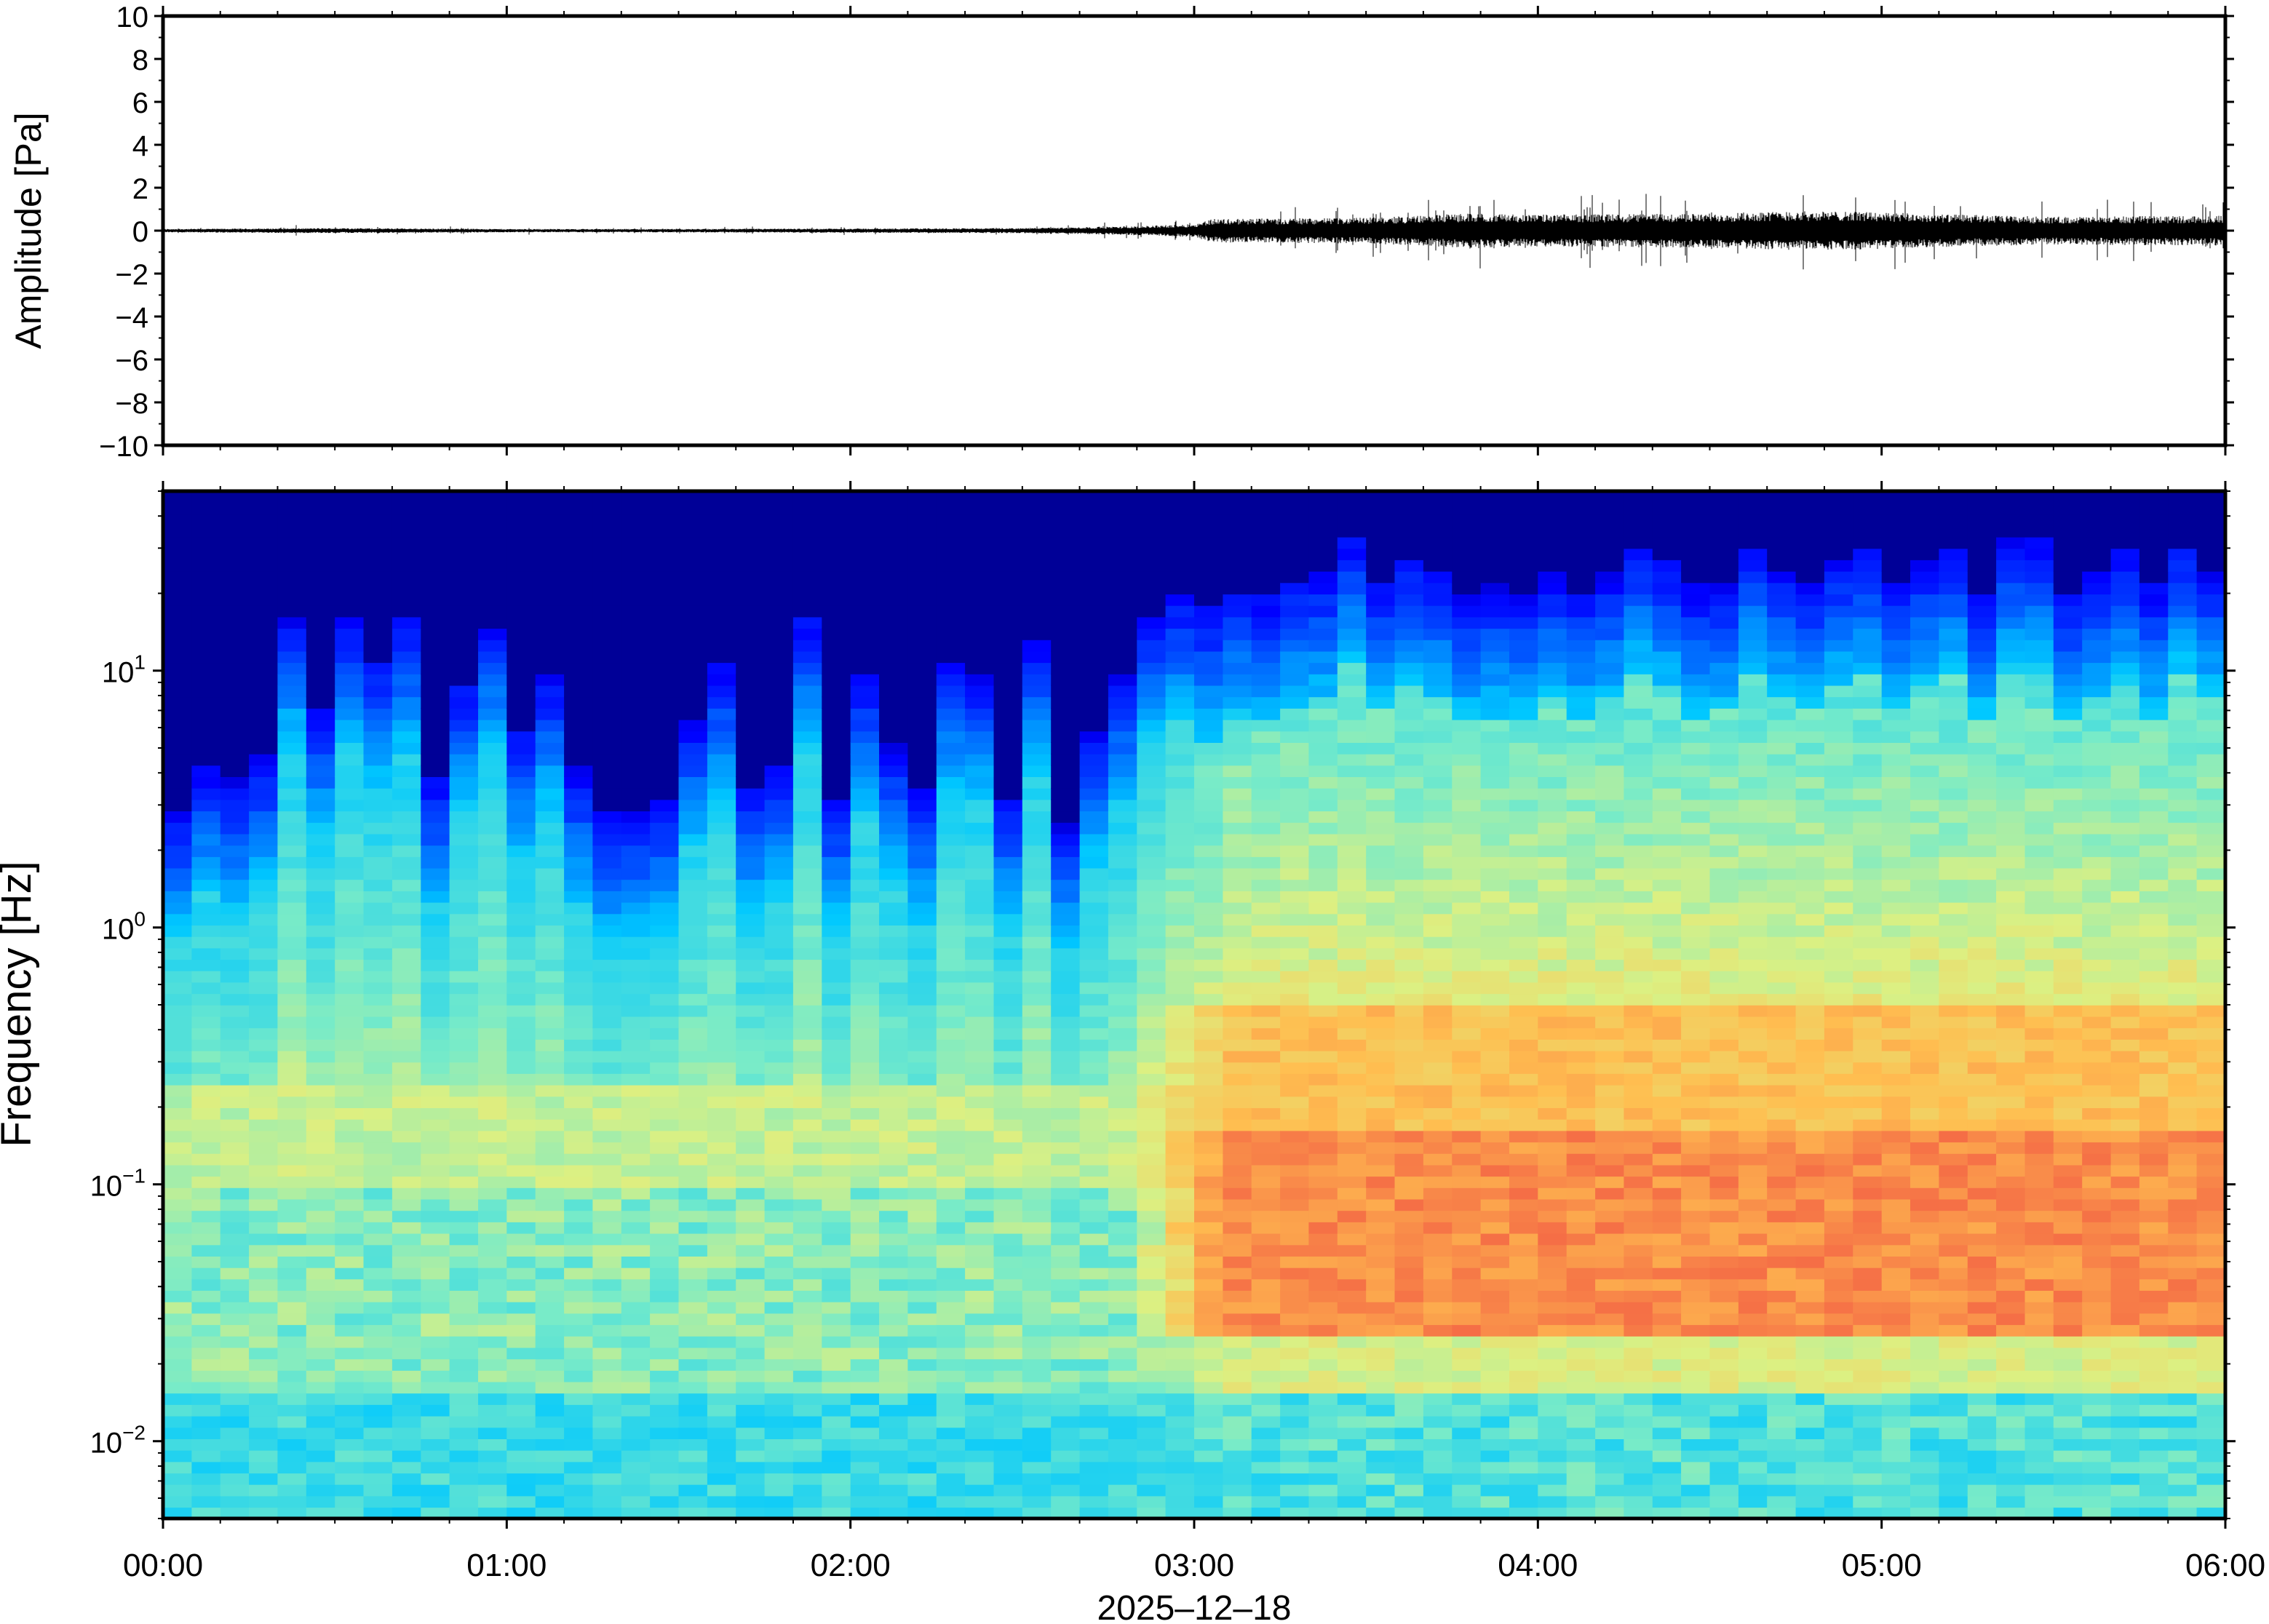  Describe the element at coordinates (131, 318) in the screenshot. I see `y-tick-label: −4` at that location.